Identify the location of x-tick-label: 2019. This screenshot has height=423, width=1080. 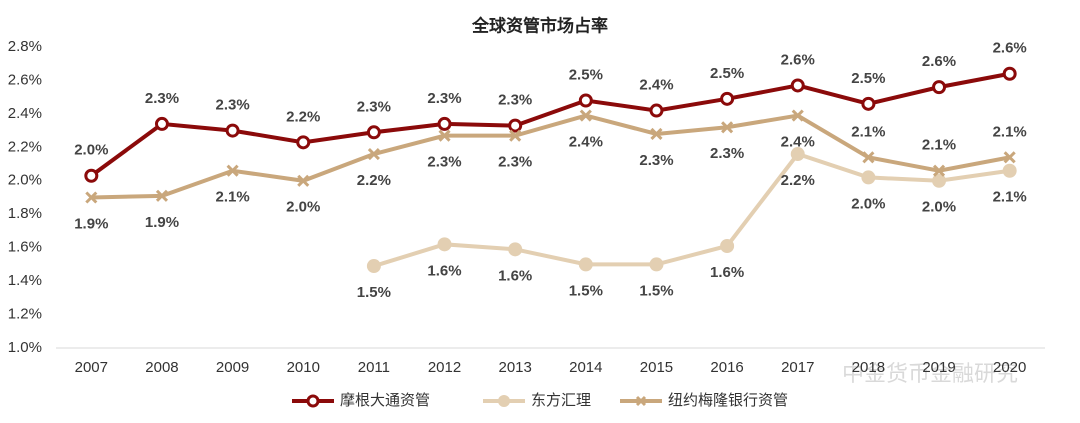
(938, 367).